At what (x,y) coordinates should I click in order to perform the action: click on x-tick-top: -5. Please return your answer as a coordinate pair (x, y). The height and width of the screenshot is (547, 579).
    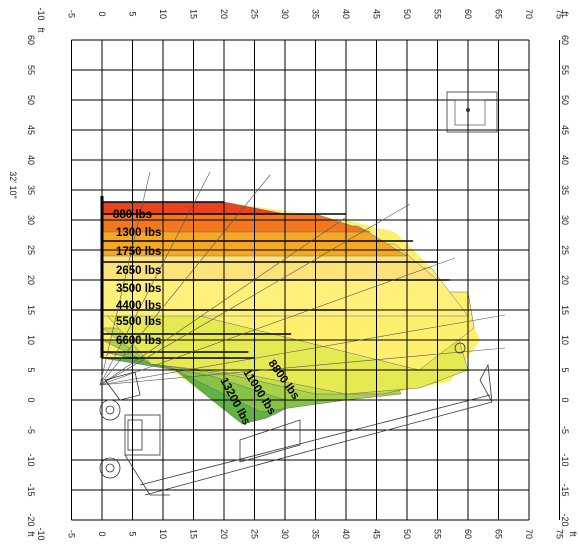
    Looking at the image, I should click on (72, 14).